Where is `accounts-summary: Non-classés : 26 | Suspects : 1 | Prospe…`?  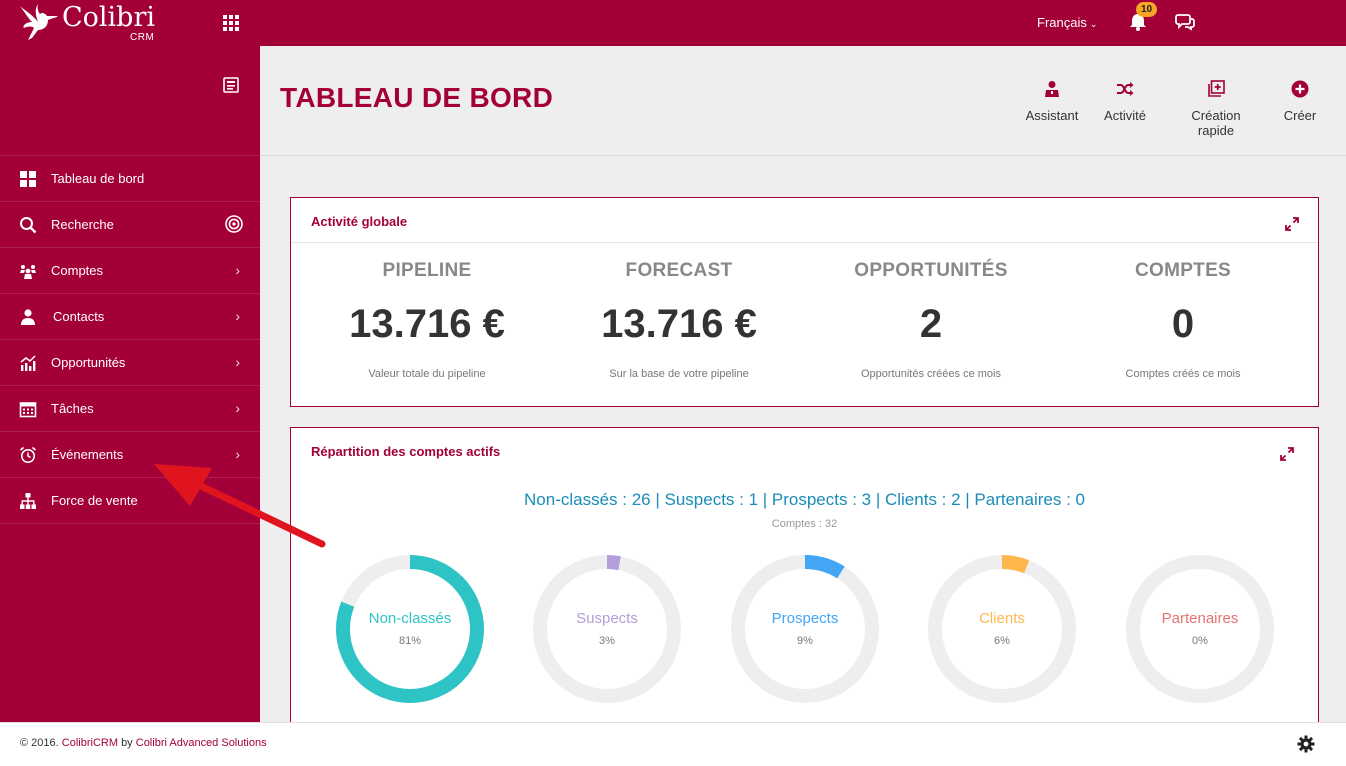 accounts-summary: Non-classés : 26 | Suspects : 1 | Prospe… is located at coordinates (804, 499).